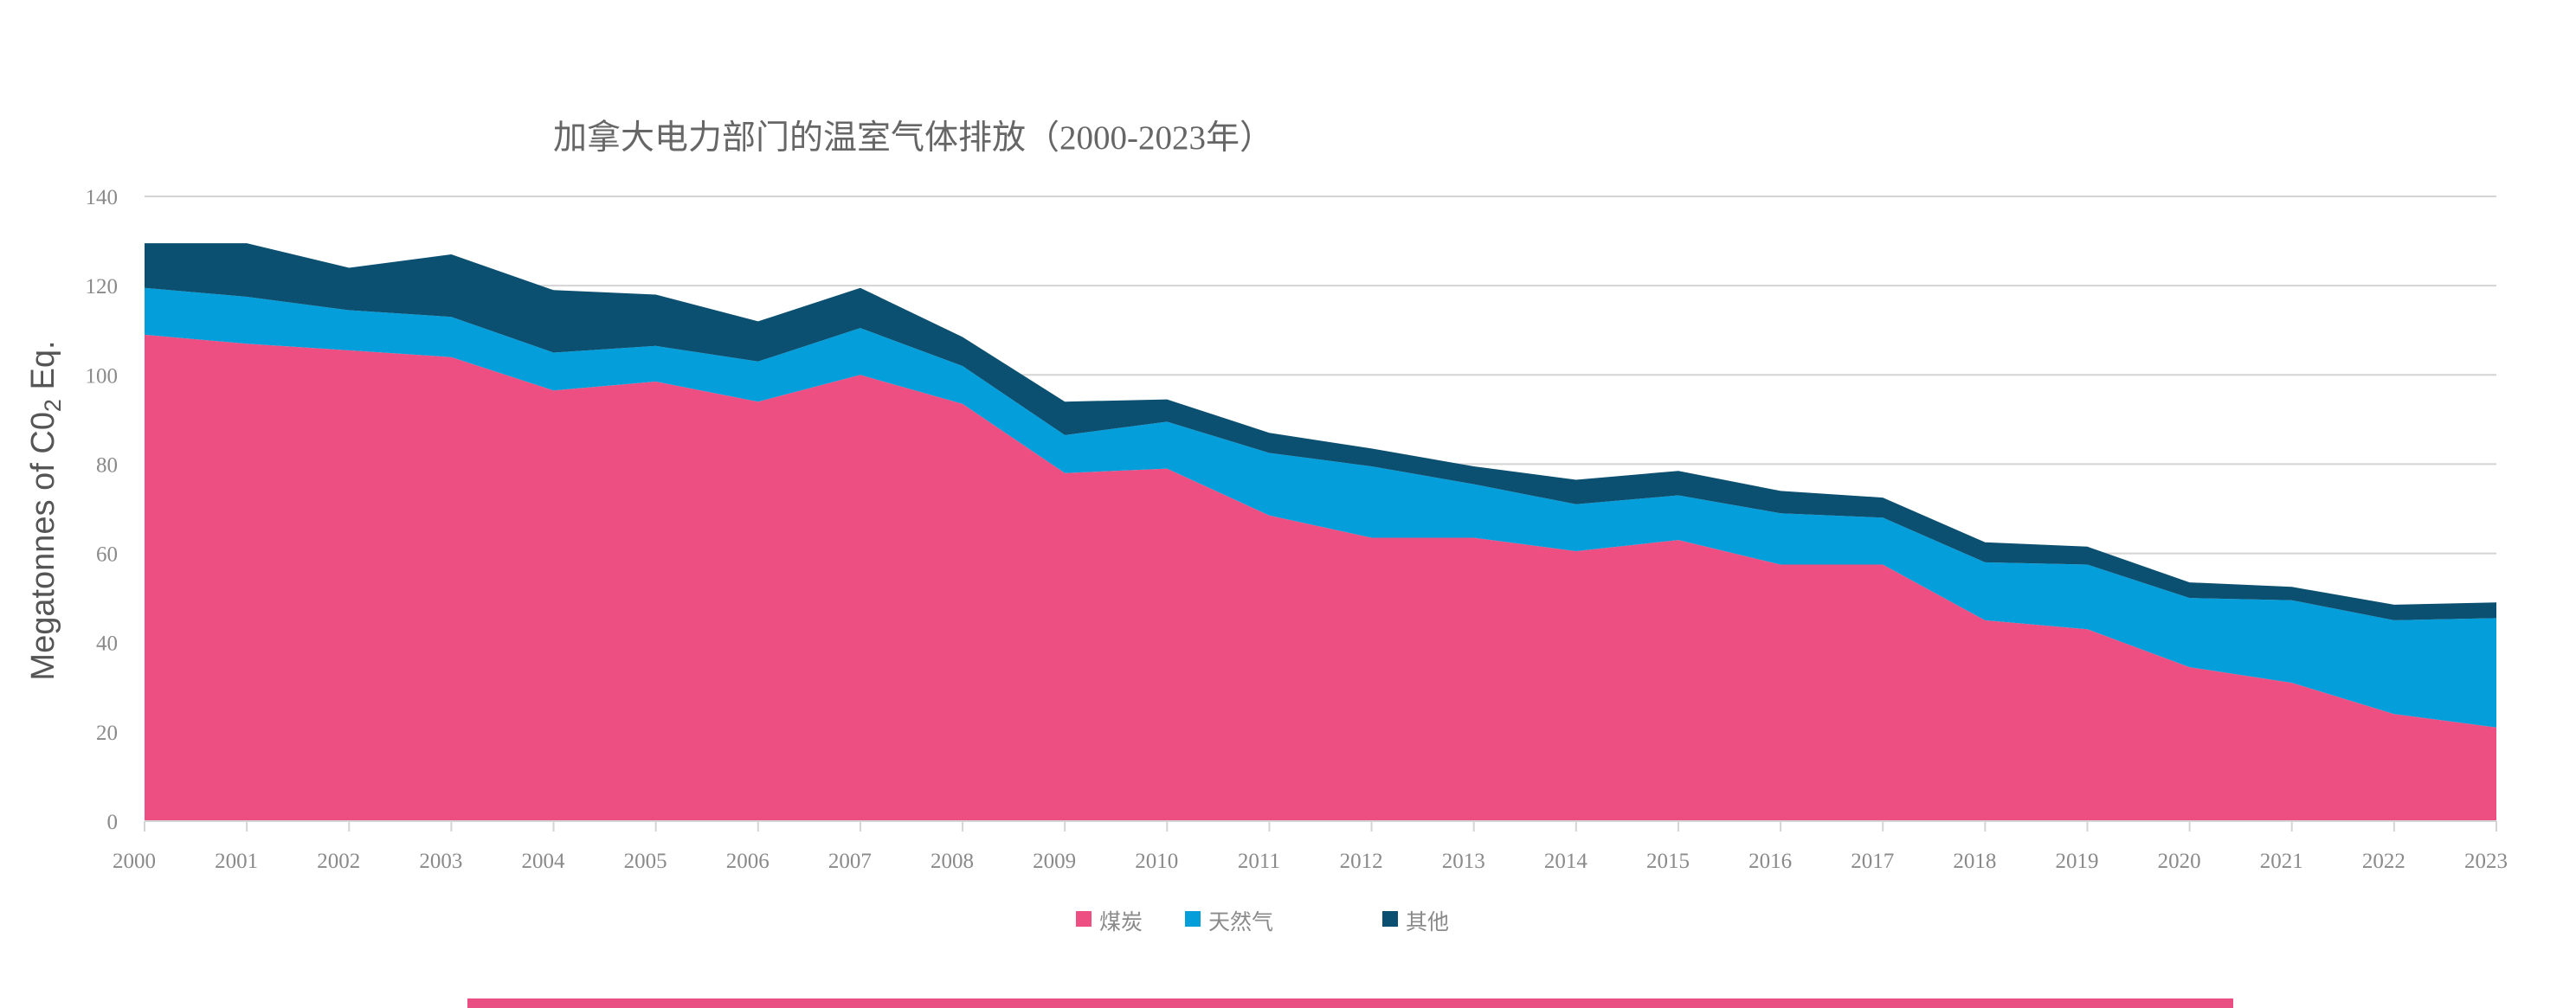 The image size is (2576, 1008). What do you see at coordinates (113, 822) in the screenshot?
I see `y-tick-label: 0` at bounding box center [113, 822].